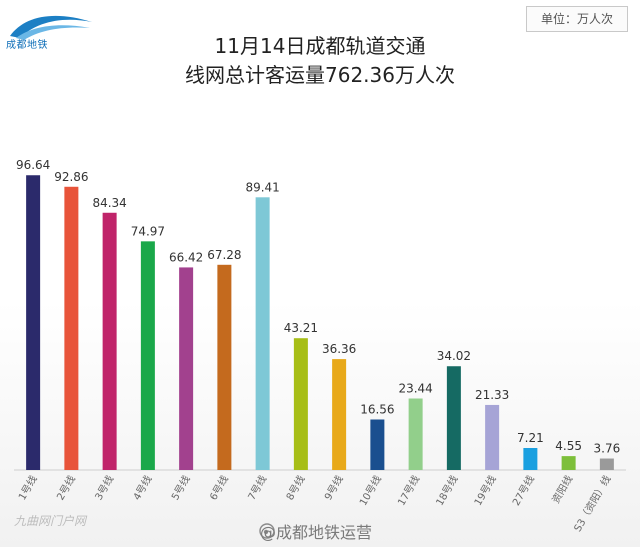  What do you see at coordinates (409, 490) in the screenshot?
I see `x-tick-label-11: 17号线` at bounding box center [409, 490].